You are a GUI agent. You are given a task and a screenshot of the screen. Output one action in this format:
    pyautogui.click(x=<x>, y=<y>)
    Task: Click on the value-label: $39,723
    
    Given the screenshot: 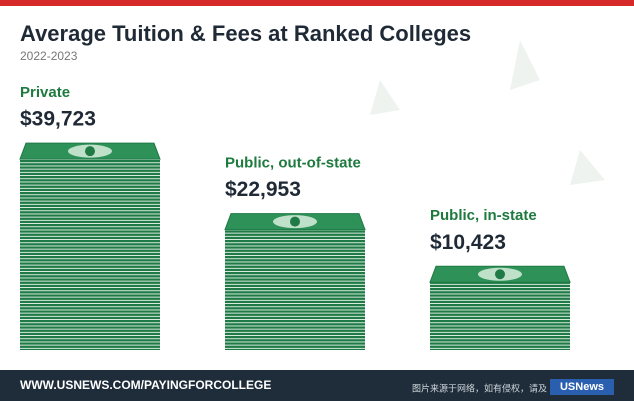 What is the action you would take?
    pyautogui.click(x=58, y=119)
    